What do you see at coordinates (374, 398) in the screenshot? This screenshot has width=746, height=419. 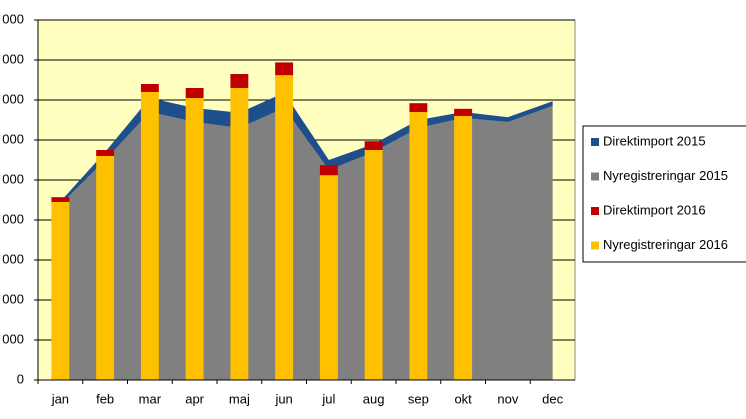 I see `x-tick-label: aug` at bounding box center [374, 398].